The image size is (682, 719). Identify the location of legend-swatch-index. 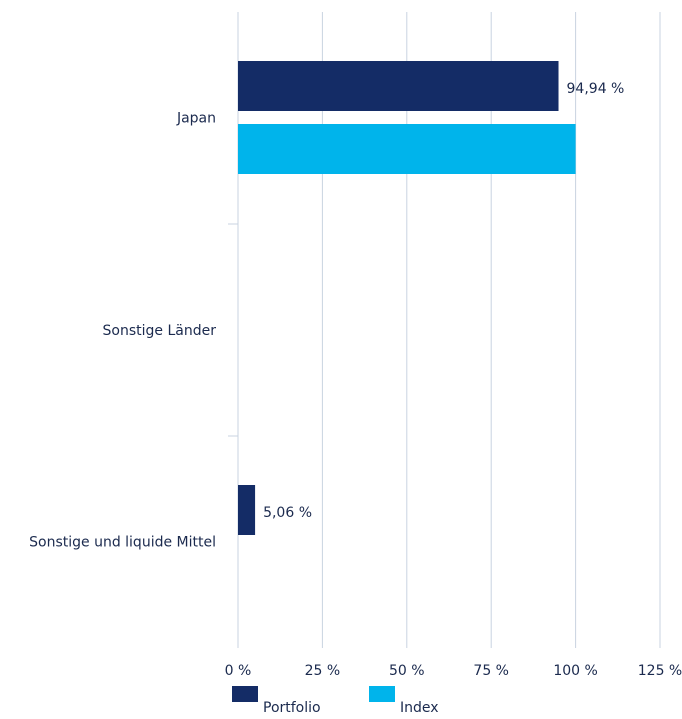
(382, 694).